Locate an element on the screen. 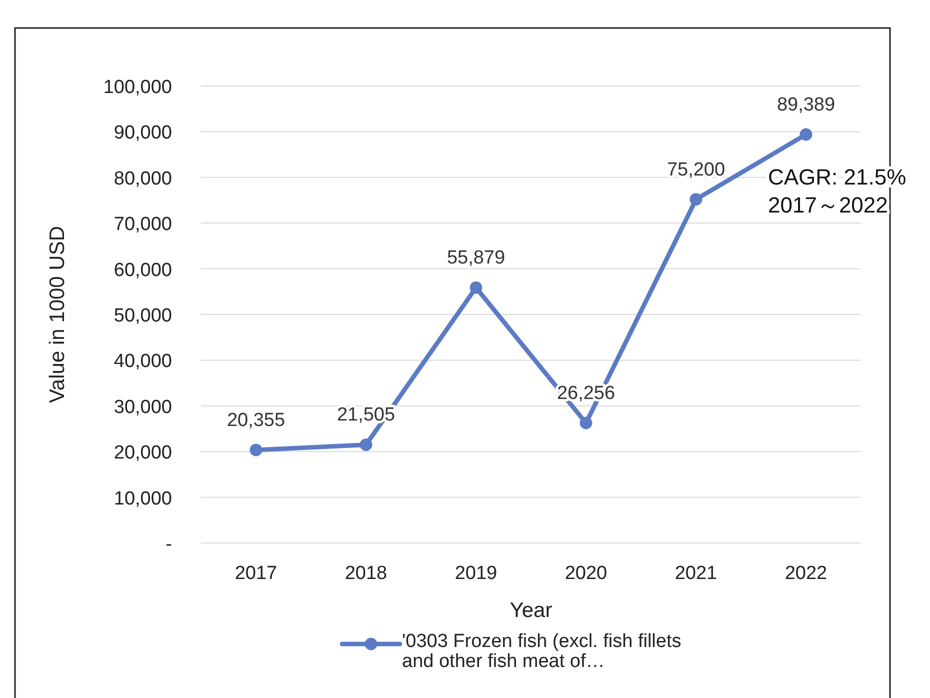  x-axis-title: Year is located at coordinates (531, 610).